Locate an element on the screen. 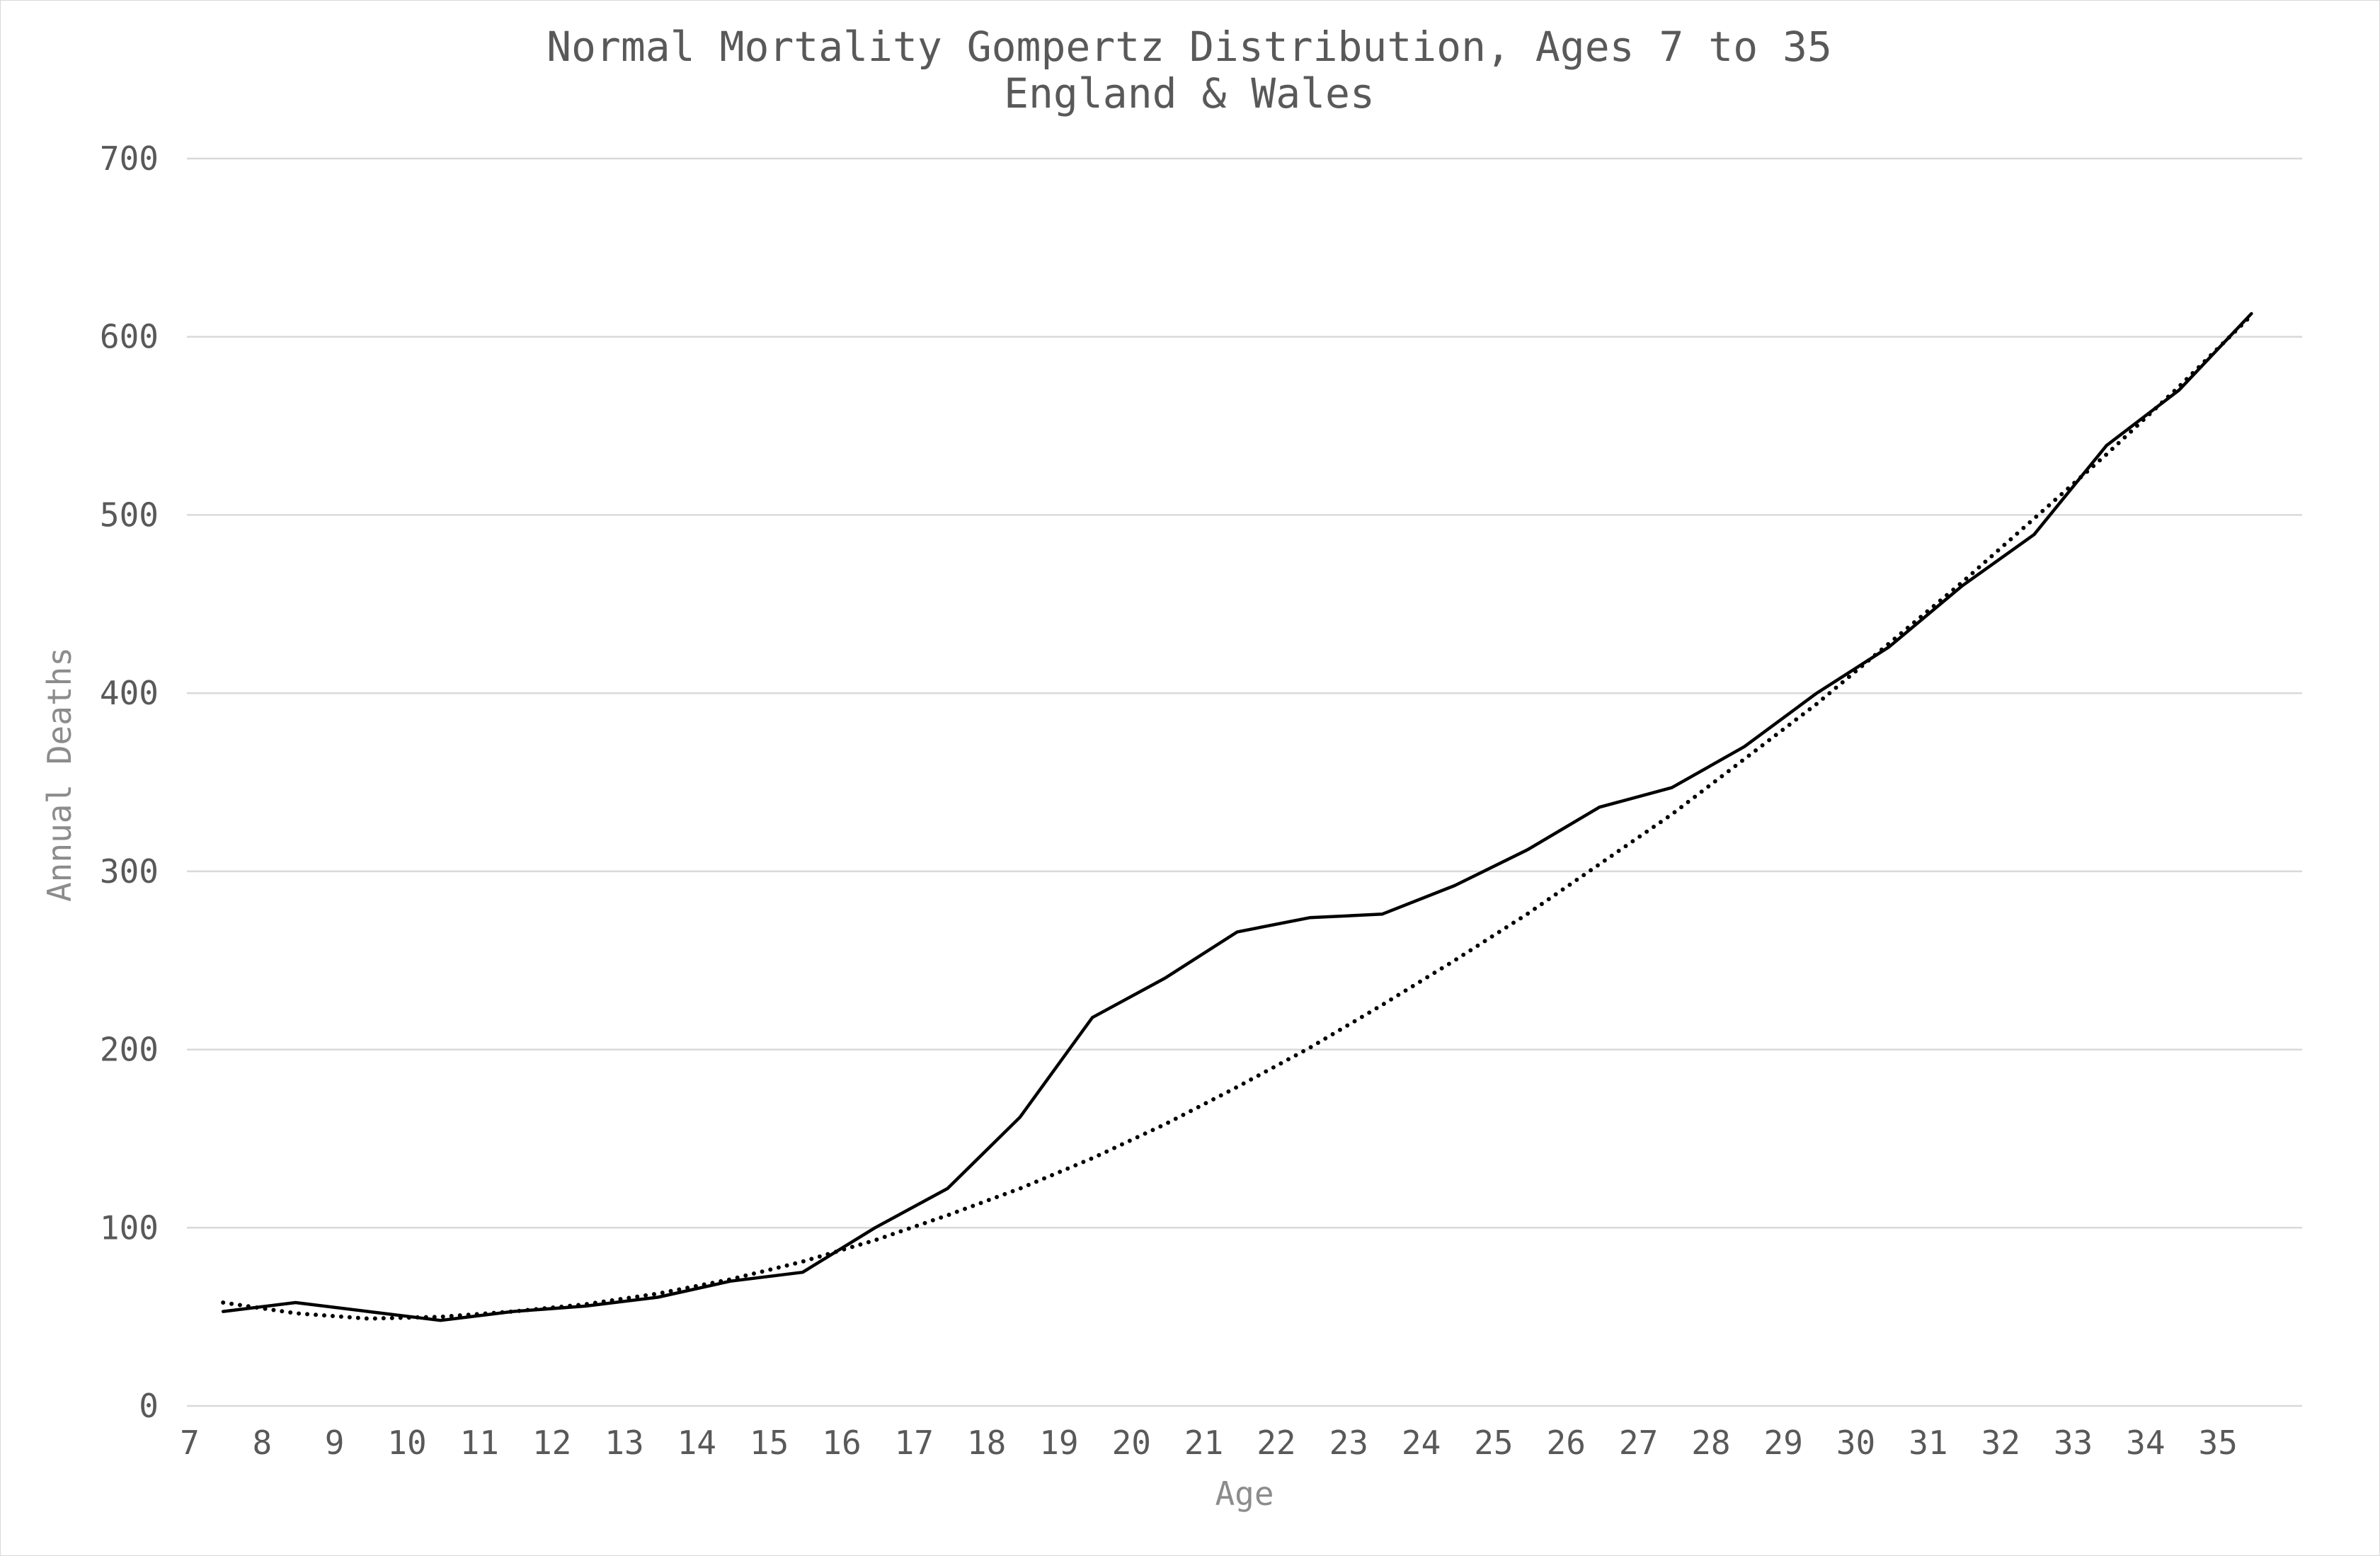 The width and height of the screenshot is (2380, 1556). x-tick-label: 17 is located at coordinates (915, 1443).